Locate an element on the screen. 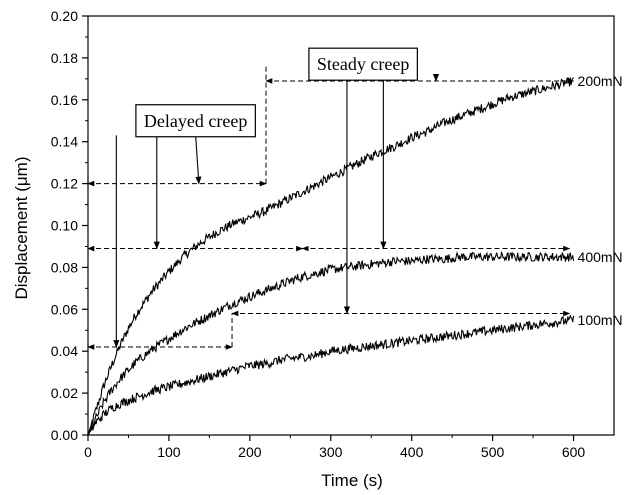 This screenshot has width=630, height=495. x-axis: 0 100 200 300 400 500 600 is located at coordinates (334, 447).